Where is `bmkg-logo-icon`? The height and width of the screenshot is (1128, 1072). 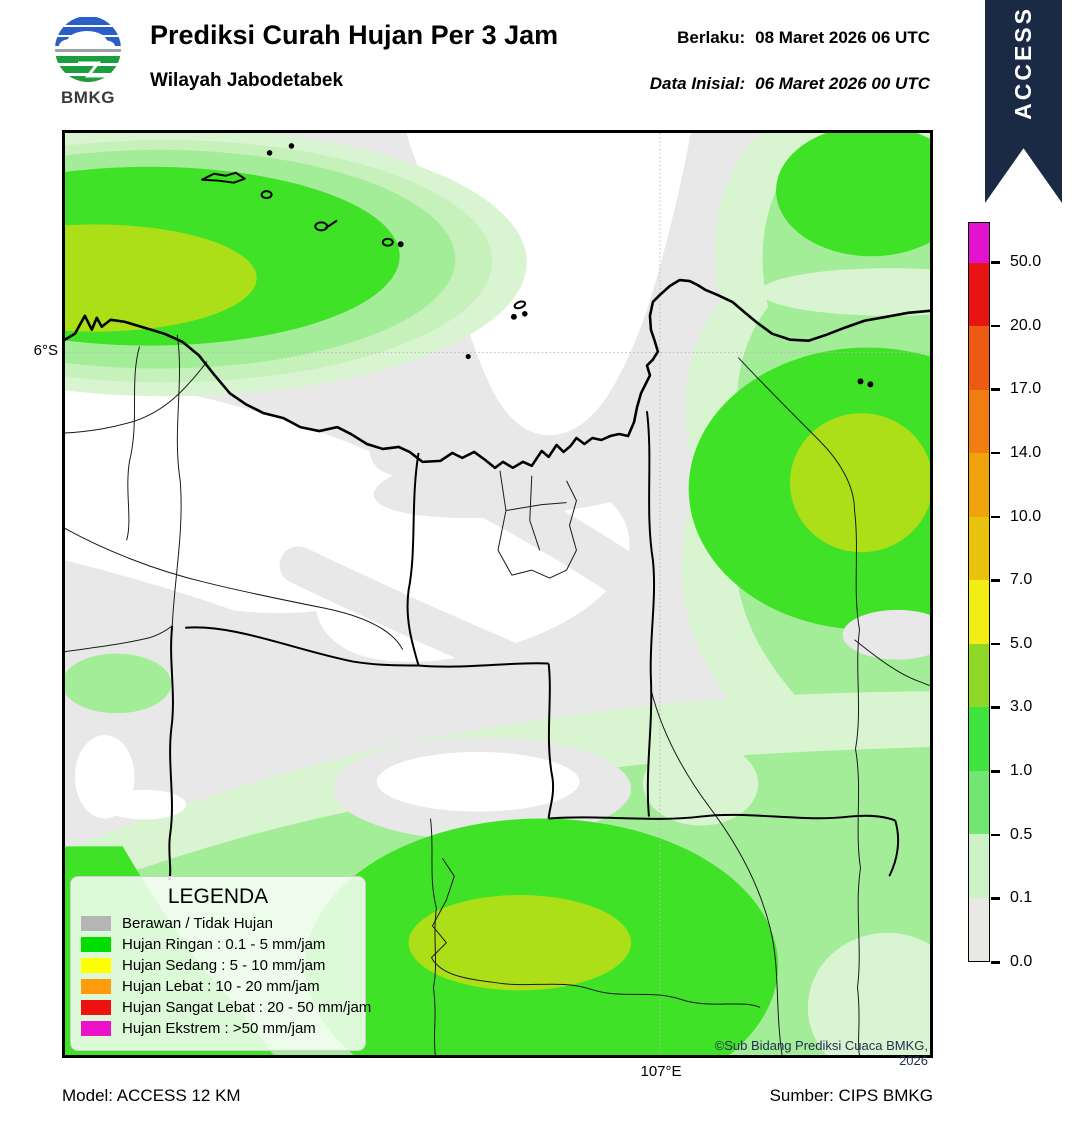
bmkg-logo-icon is located at coordinates (88, 62).